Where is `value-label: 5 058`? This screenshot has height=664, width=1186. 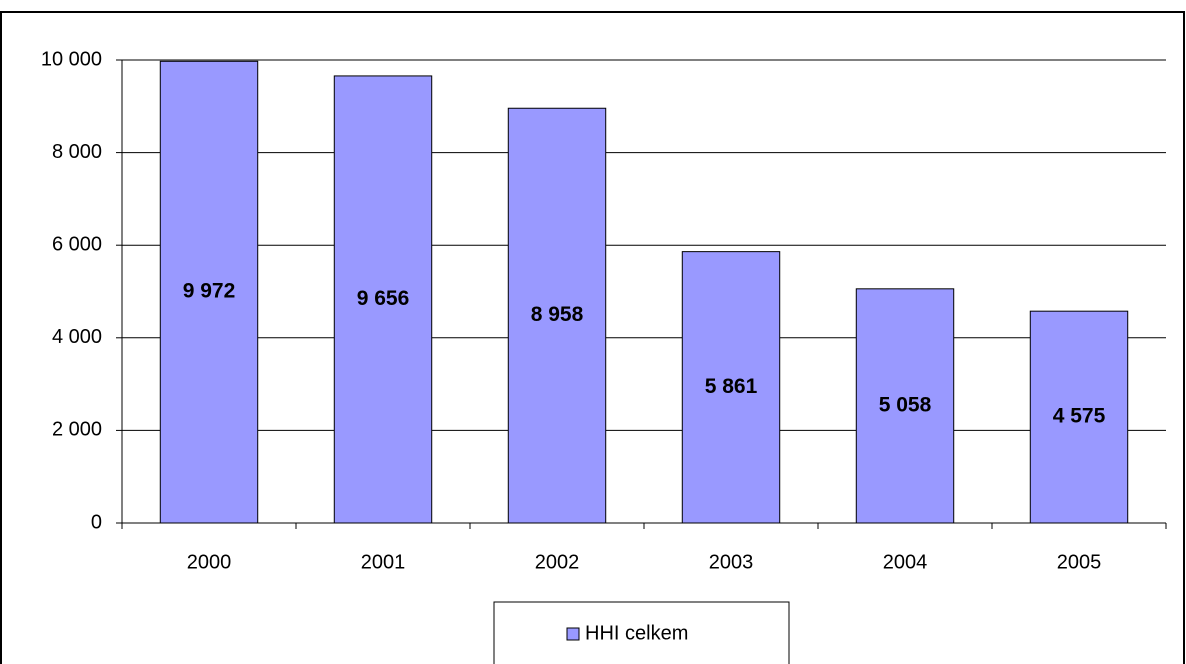 value-label: 5 058 is located at coordinates (905, 404).